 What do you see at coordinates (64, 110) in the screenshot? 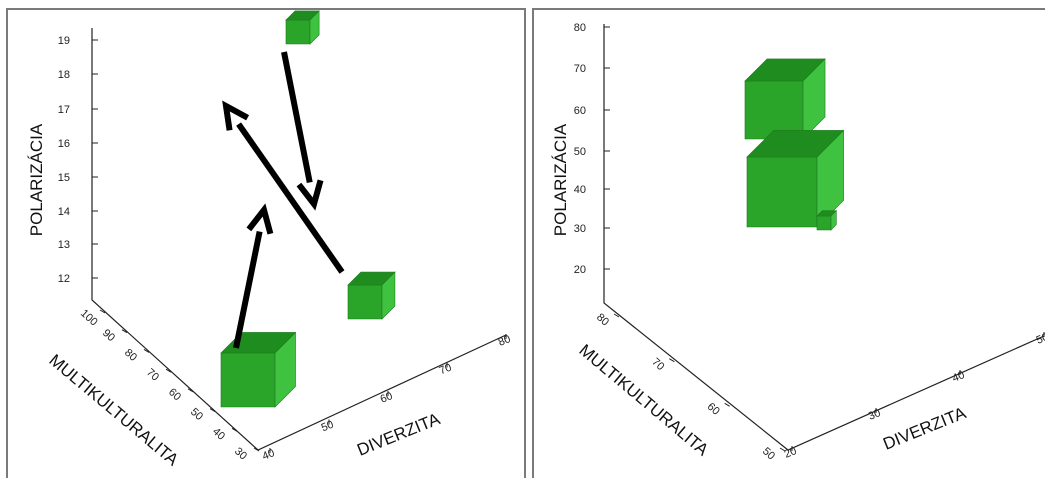
I see `z-tick-label: 17` at bounding box center [64, 110].